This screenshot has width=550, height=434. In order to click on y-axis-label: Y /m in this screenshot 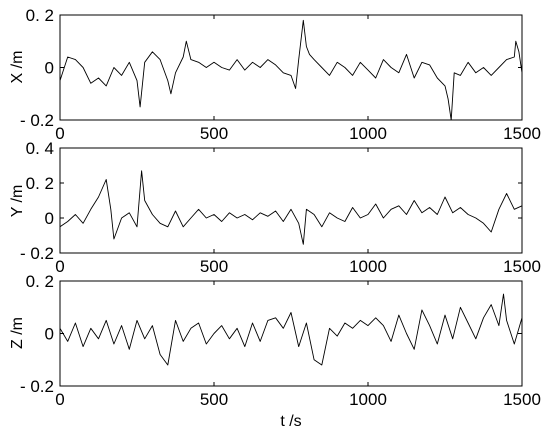, I will do `click(17, 201)`.